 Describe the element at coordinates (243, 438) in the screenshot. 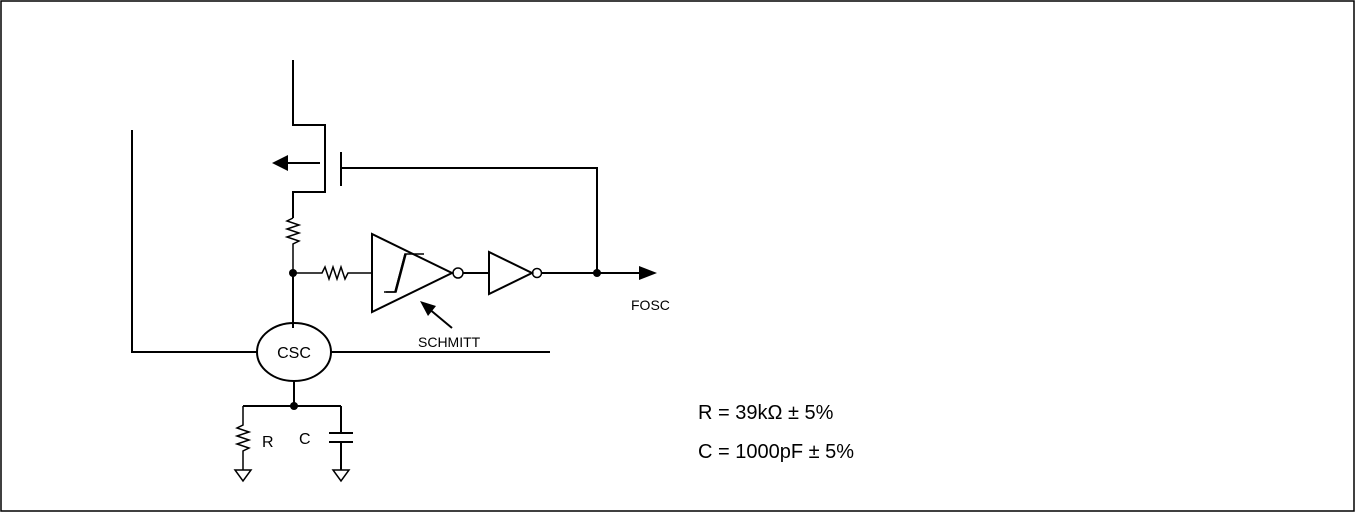

I see `timing-resistor` at that location.